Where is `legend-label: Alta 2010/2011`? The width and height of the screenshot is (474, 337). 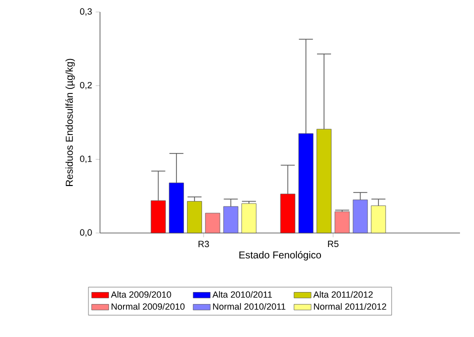 legend-label: Alta 2010/2011 is located at coordinates (242, 294).